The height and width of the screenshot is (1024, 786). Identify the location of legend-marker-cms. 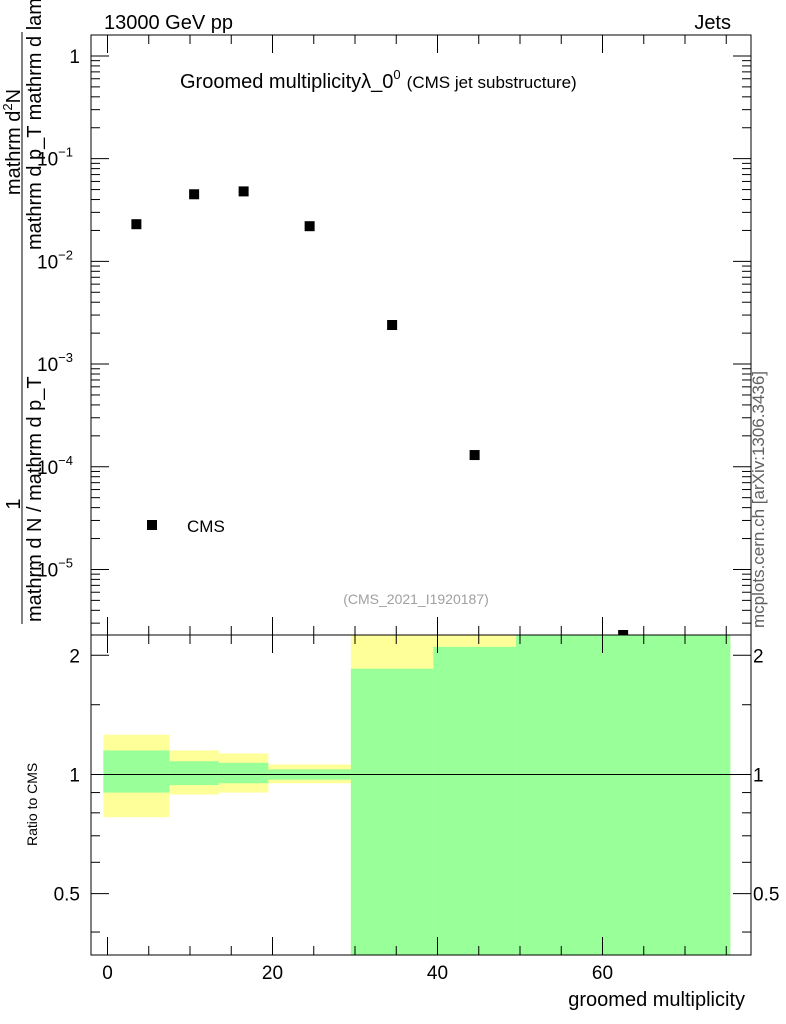
(152, 525).